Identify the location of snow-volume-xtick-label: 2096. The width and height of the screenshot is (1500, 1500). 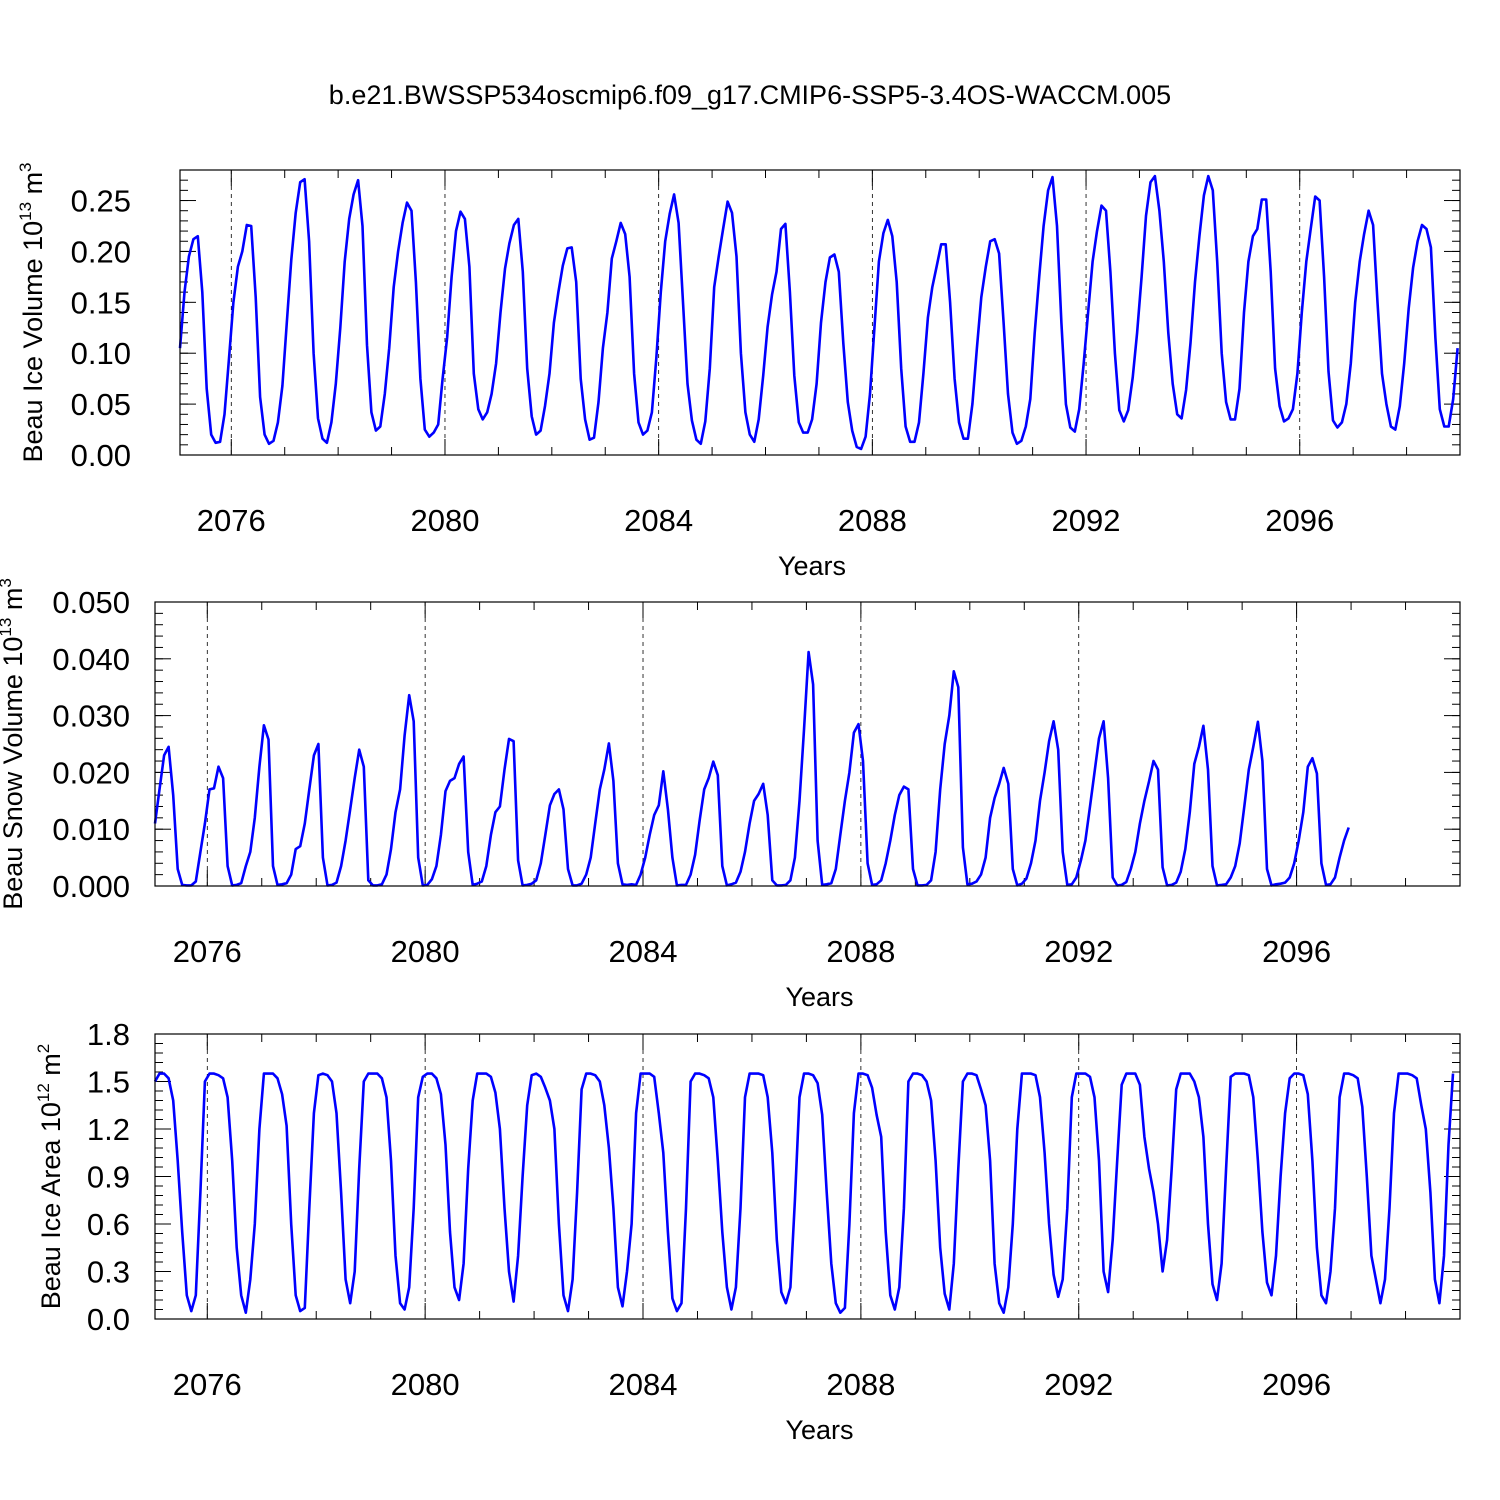
(1296, 951).